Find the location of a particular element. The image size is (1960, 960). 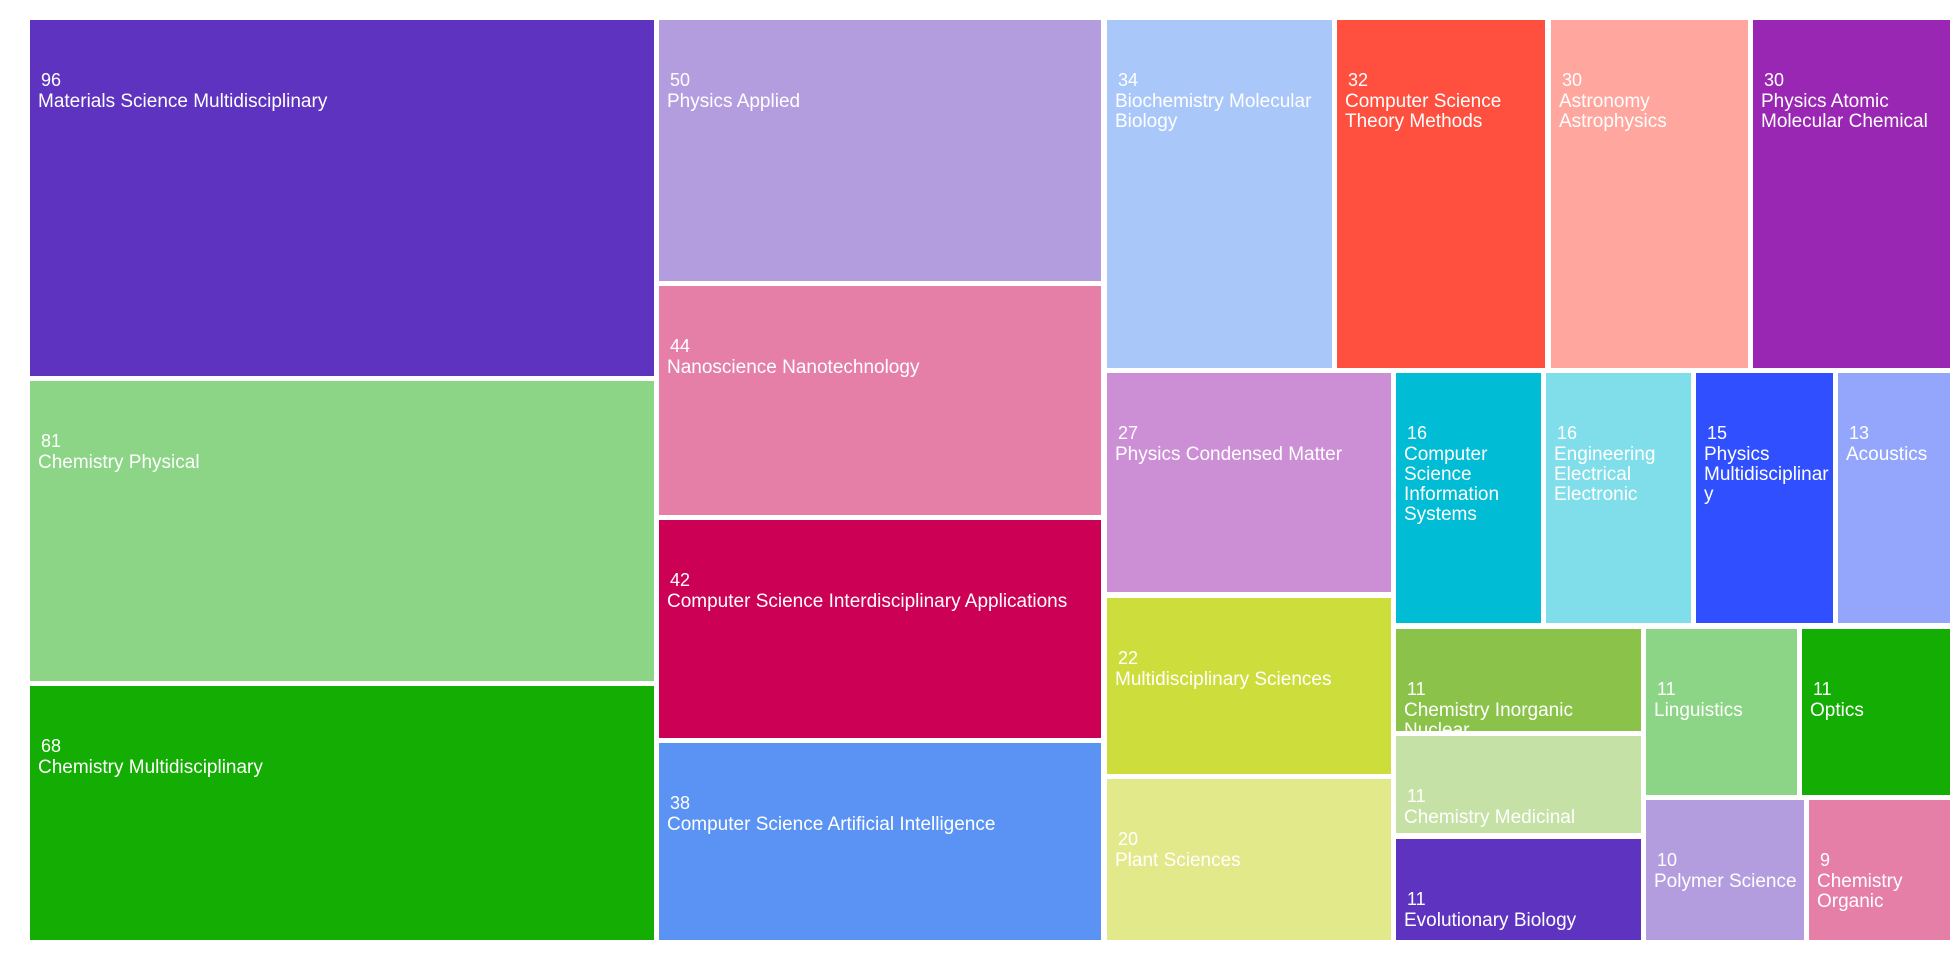

treemap-cell: 11 Linguistics is located at coordinates (1721, 712).